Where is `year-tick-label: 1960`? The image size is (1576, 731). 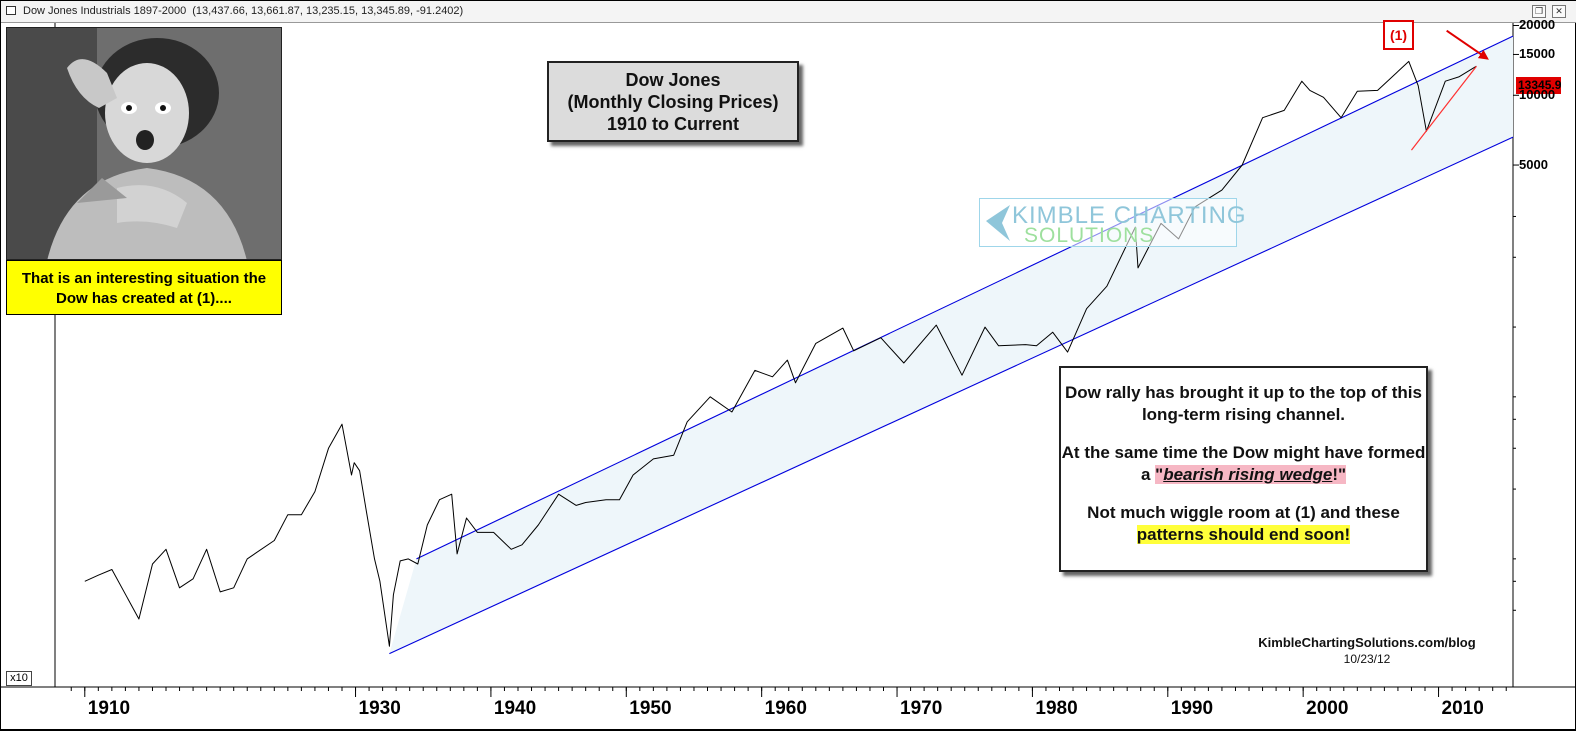
year-tick-label: 1960 is located at coordinates (785, 708).